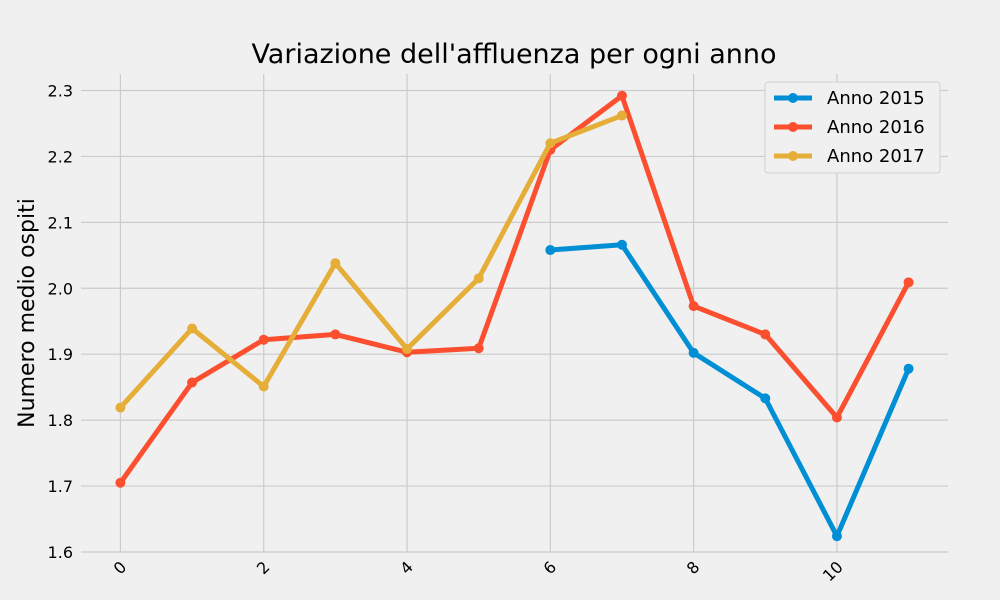  Describe the element at coordinates (263, 567) in the screenshot. I see `x-tick-label: 2` at that location.